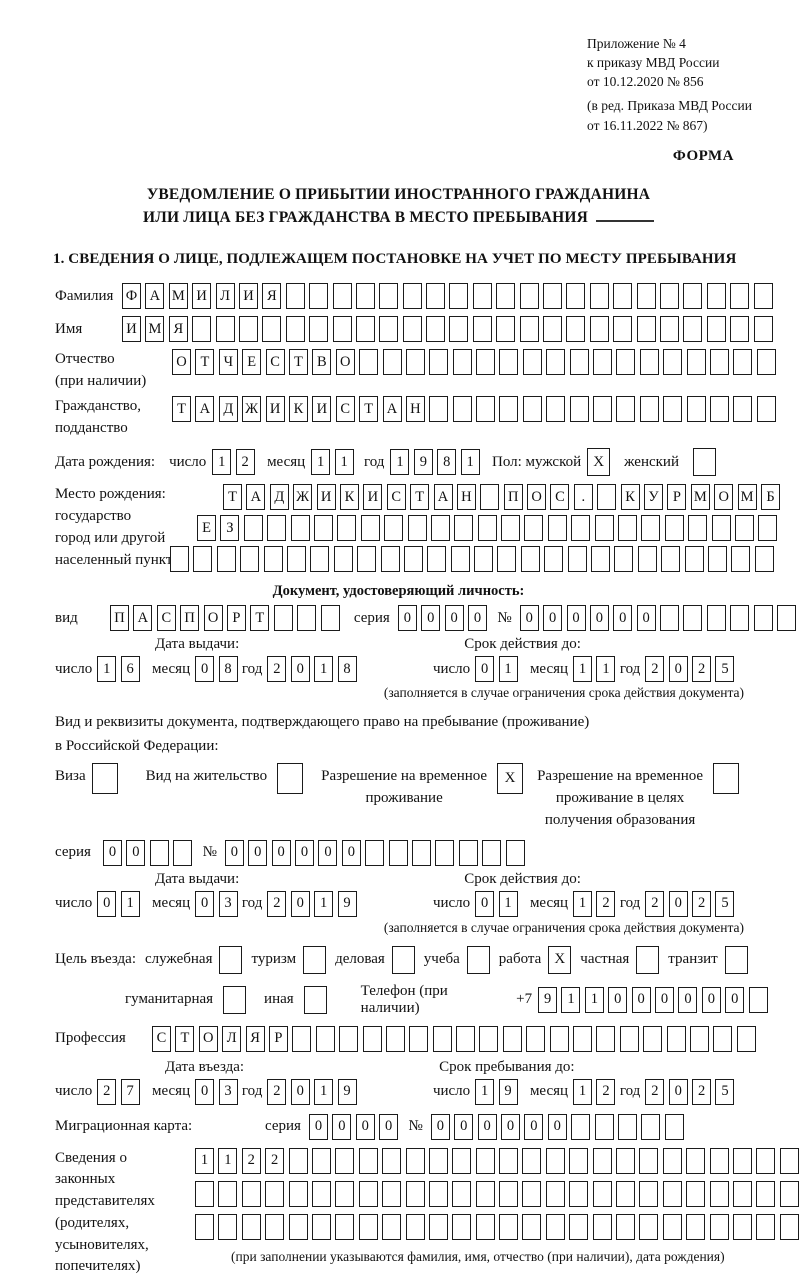  Describe the element at coordinates (770, 497) in the screenshot. I see `form-cell: Б` at that location.